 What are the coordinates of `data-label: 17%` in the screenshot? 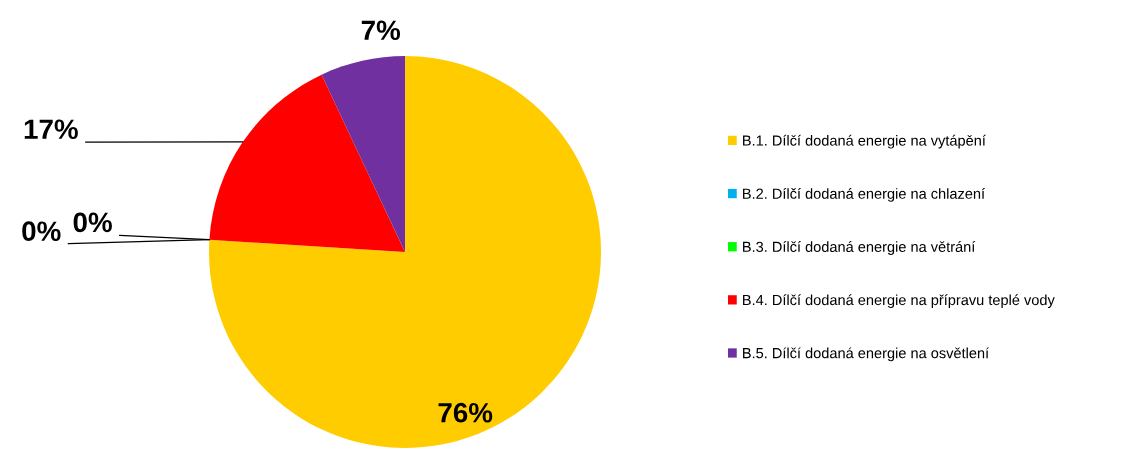 It's located at (51, 129).